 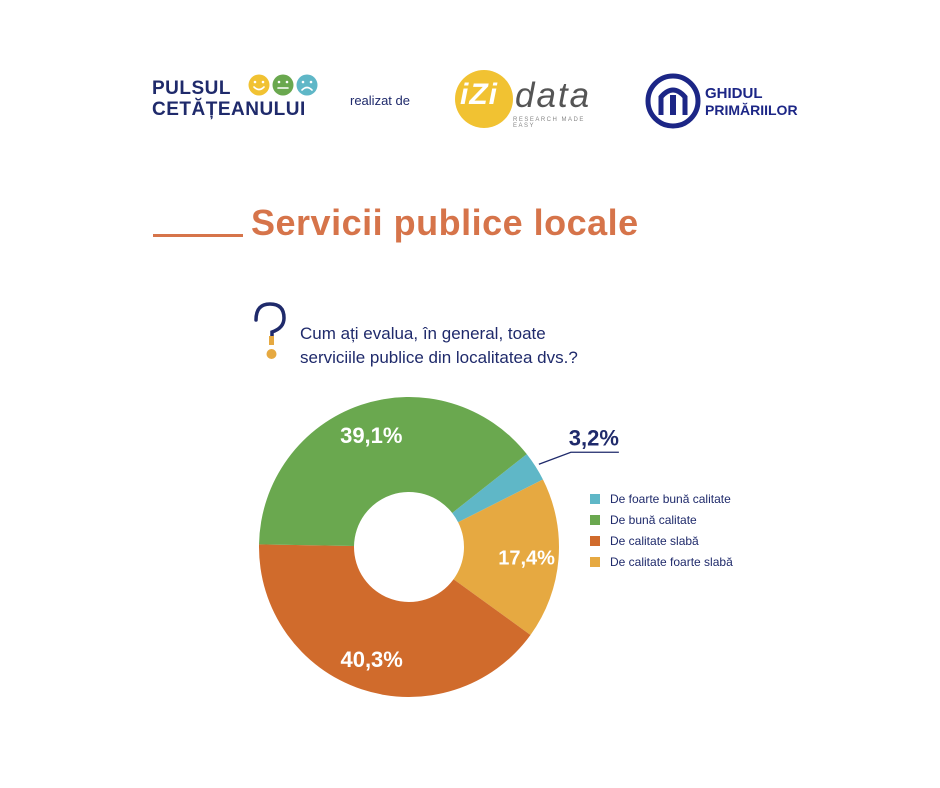 I want to click on question-line2: serviciile publice din localitatea dvs.?, so click(x=439, y=357).